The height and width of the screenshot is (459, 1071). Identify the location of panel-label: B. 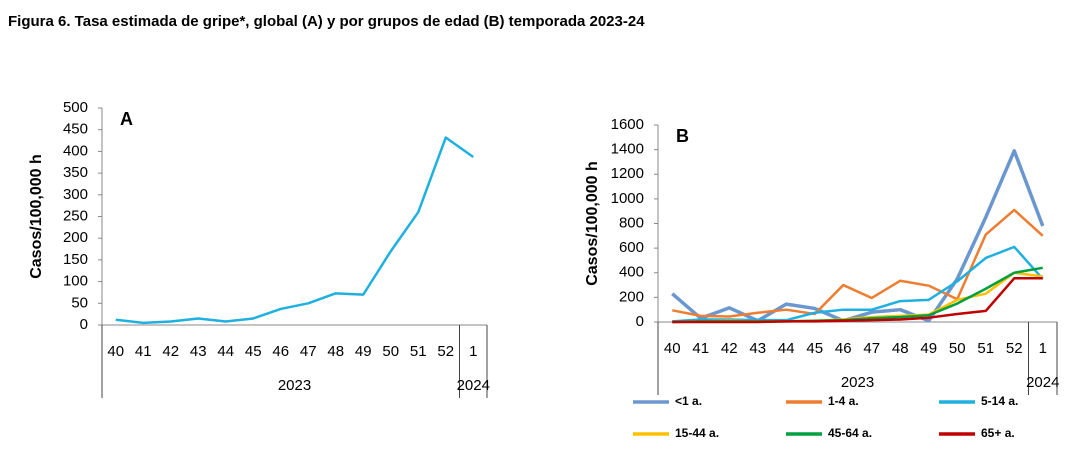
(682, 136).